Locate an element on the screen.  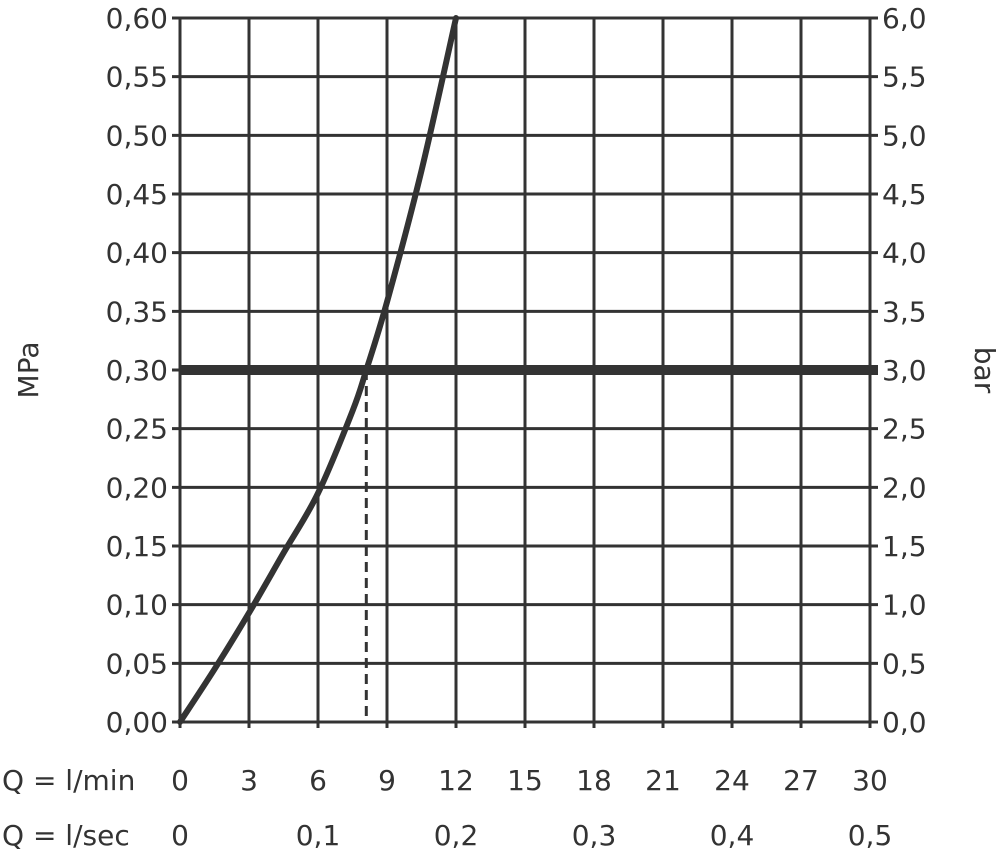
y-axis-label-left: MPa is located at coordinates (28, 370).